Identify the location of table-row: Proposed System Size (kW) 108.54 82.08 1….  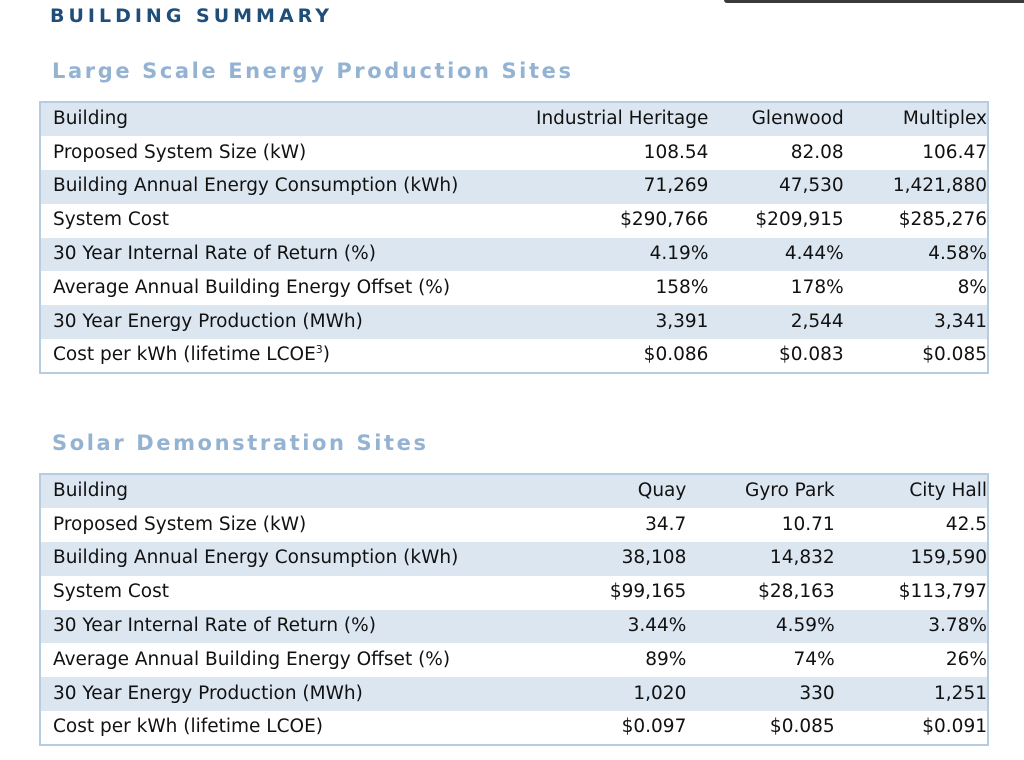
(514, 153).